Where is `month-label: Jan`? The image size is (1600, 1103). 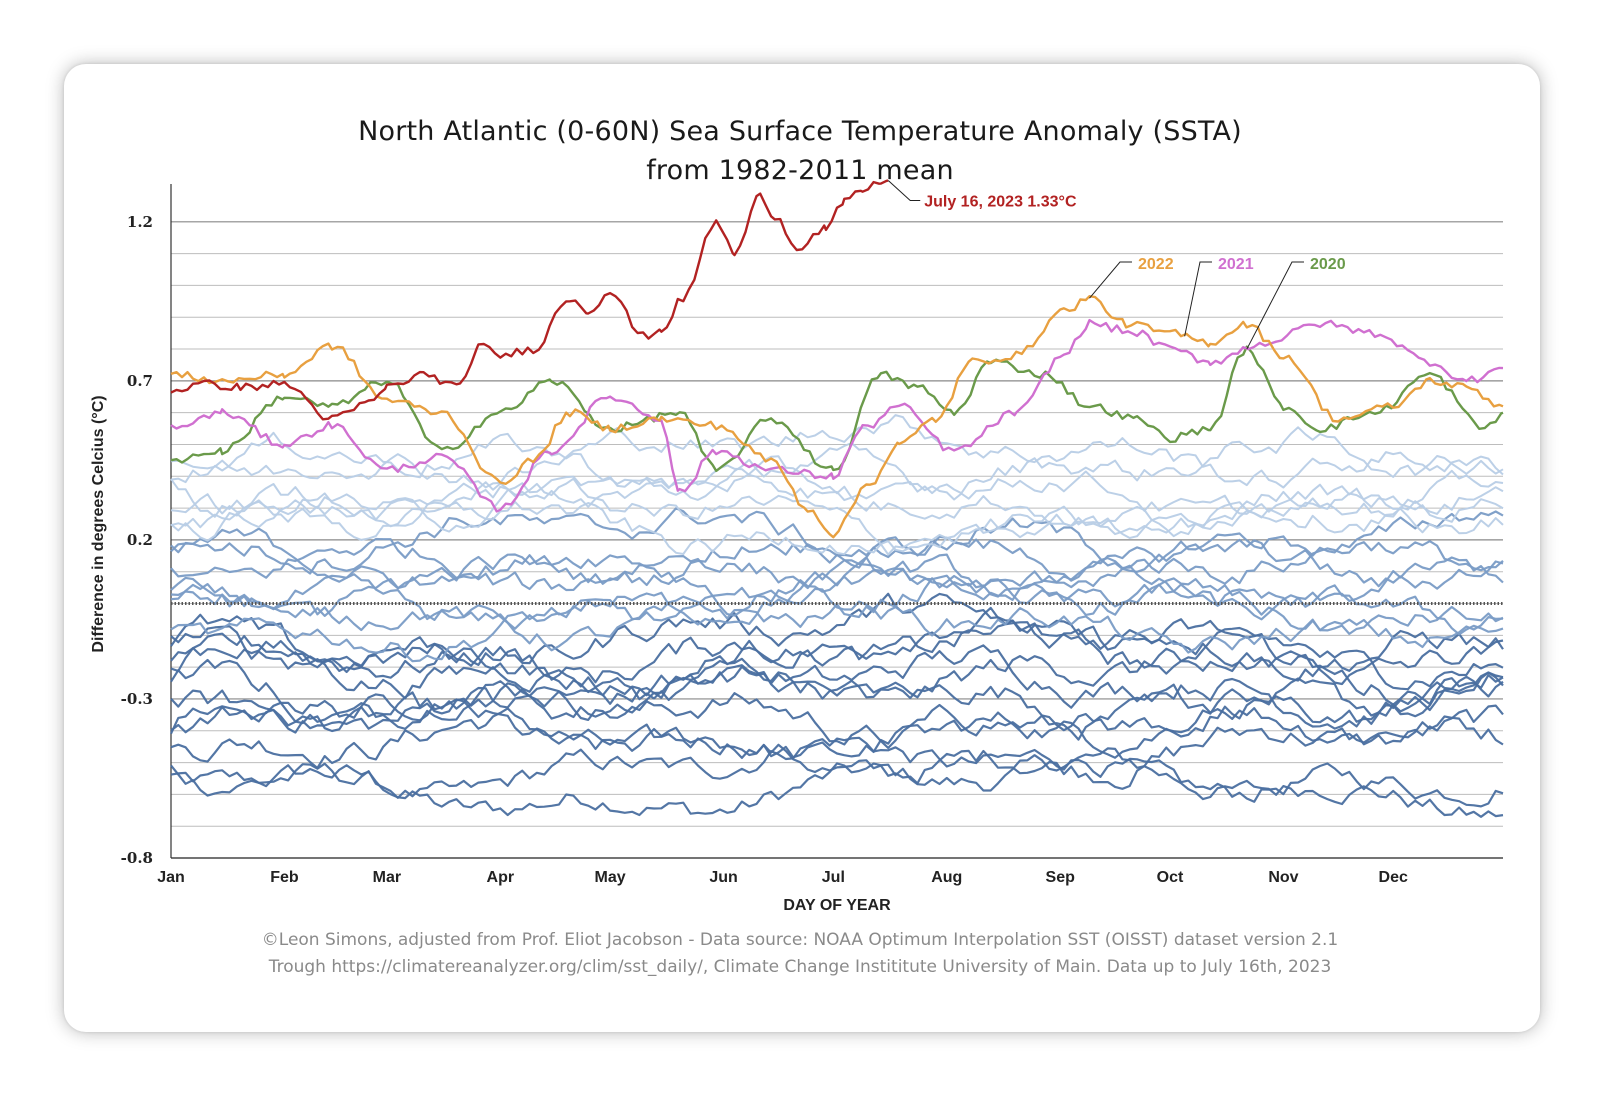 month-label: Jan is located at coordinates (171, 877).